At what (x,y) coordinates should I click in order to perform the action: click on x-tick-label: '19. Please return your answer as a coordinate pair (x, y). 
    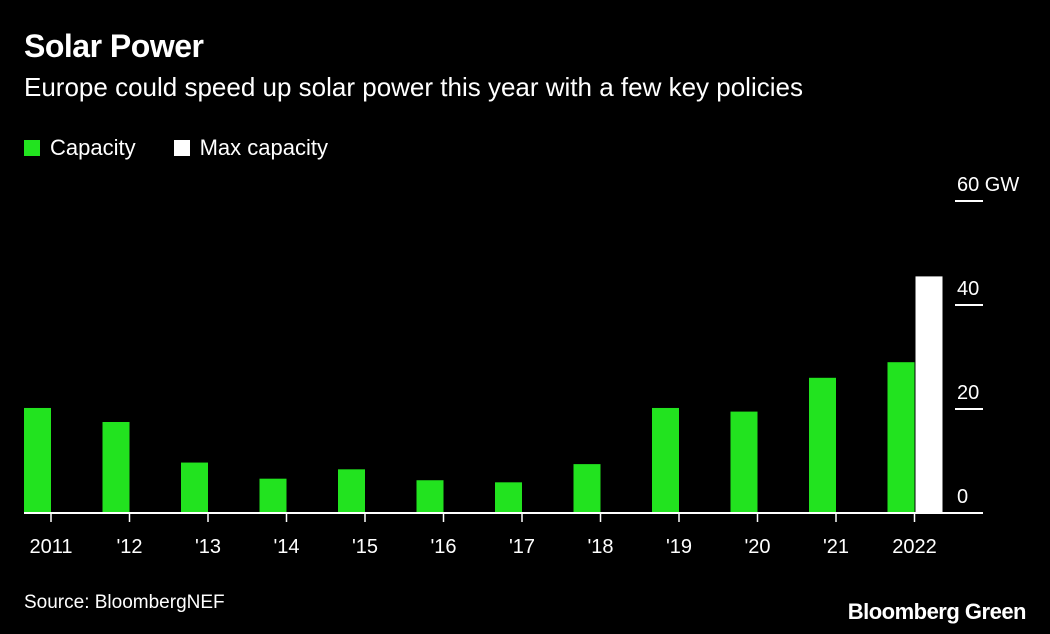
    Looking at the image, I should click on (679, 547).